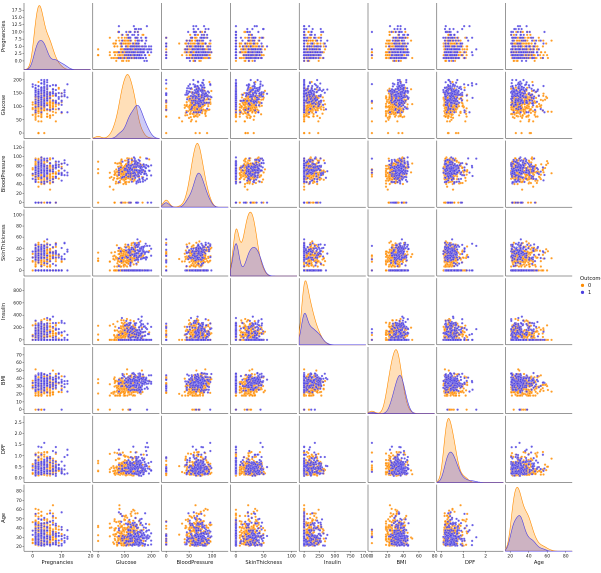  I want to click on y-tick-label: 15.0, so click(17, 18).